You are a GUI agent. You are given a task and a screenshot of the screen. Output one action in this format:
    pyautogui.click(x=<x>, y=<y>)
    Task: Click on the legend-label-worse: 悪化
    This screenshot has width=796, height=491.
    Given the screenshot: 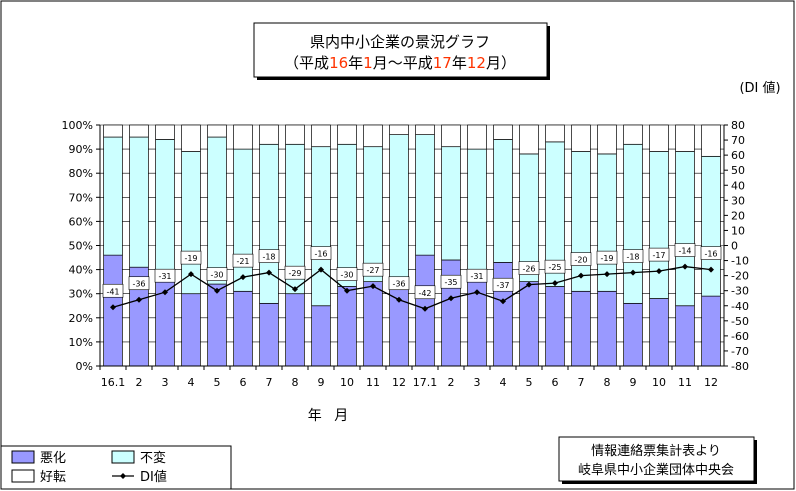 What is the action you would take?
    pyautogui.click(x=53, y=458)
    